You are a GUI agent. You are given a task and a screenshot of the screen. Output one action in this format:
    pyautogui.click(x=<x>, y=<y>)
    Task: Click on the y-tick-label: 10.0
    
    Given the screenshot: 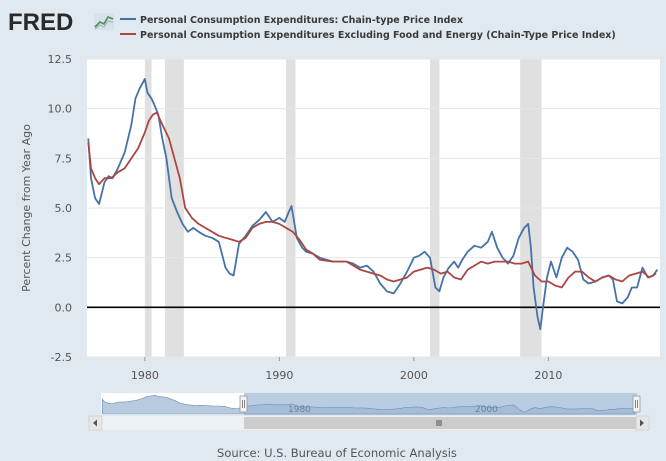 What is the action you would take?
    pyautogui.click(x=60, y=109)
    